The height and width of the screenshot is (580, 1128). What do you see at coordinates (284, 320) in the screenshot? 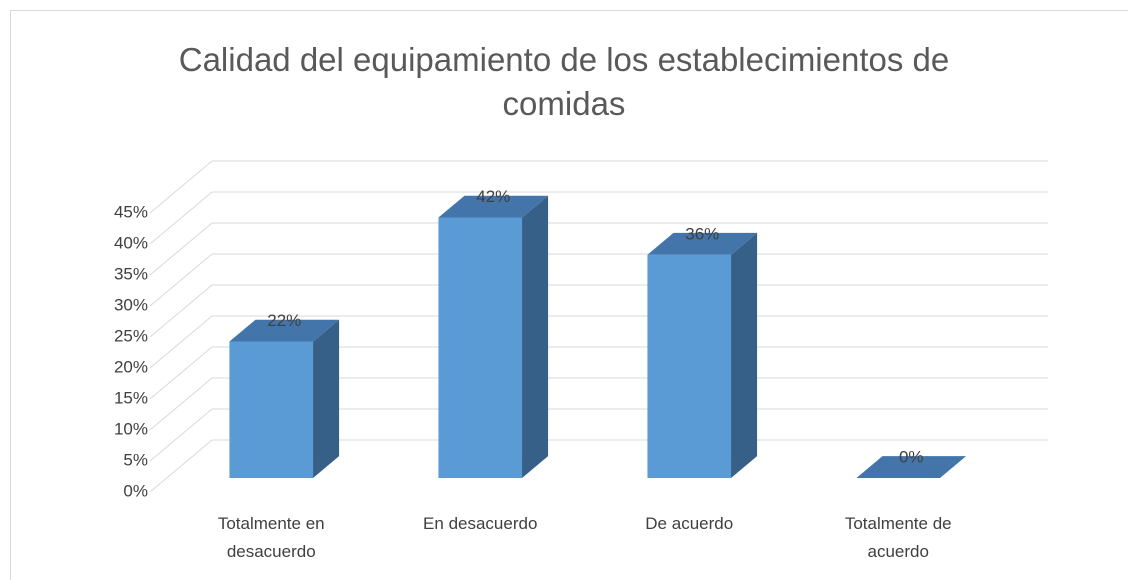
I see `data-label: 22%` at bounding box center [284, 320].